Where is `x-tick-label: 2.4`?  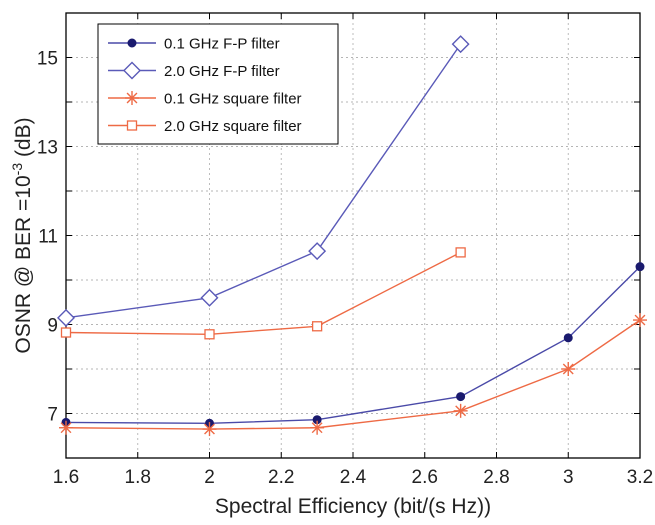
x-tick-label: 2.4 is located at coordinates (353, 477).